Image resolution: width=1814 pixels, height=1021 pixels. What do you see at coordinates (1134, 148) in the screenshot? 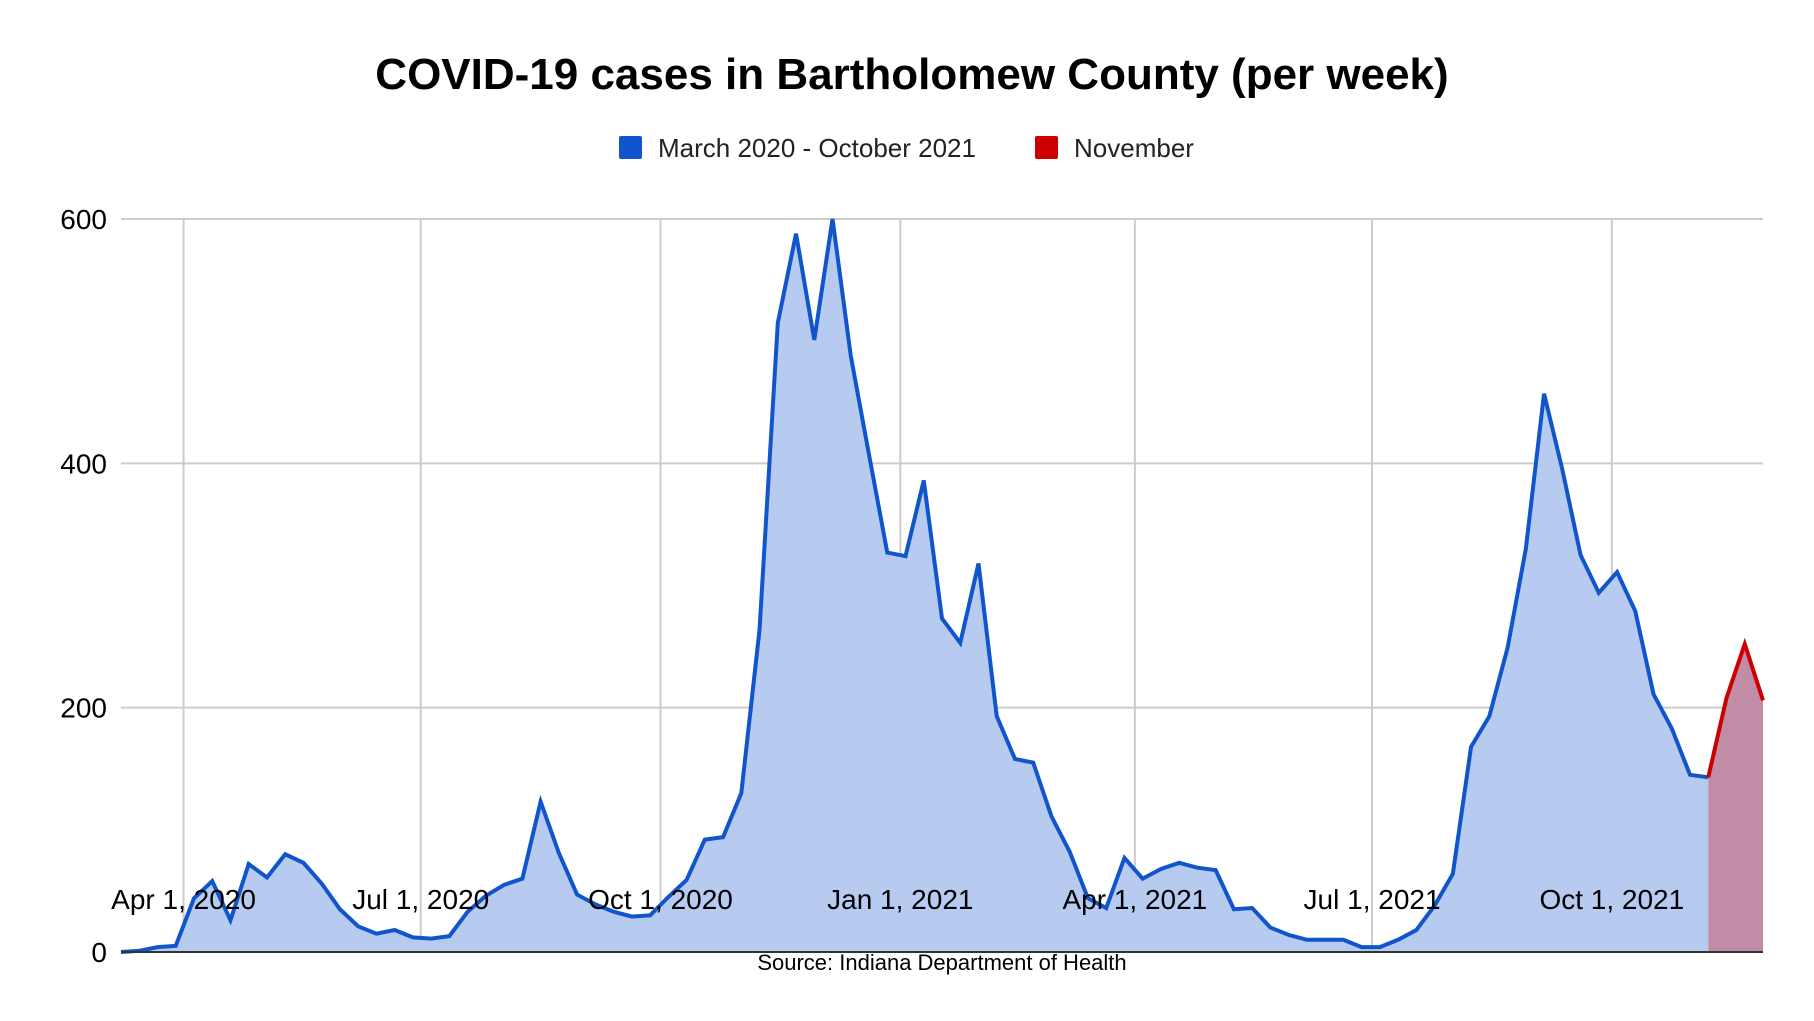
I see `legend-label-1: November` at bounding box center [1134, 148].